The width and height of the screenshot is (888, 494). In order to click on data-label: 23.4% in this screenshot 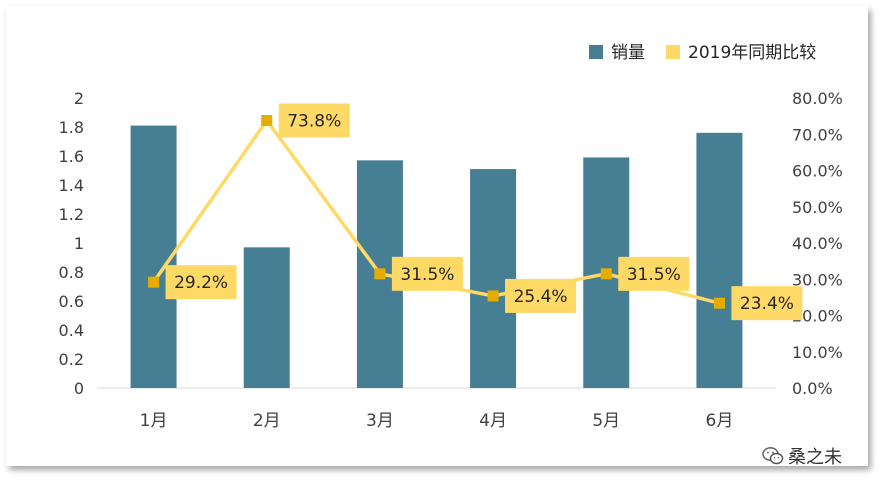, I will do `click(767, 304)`.